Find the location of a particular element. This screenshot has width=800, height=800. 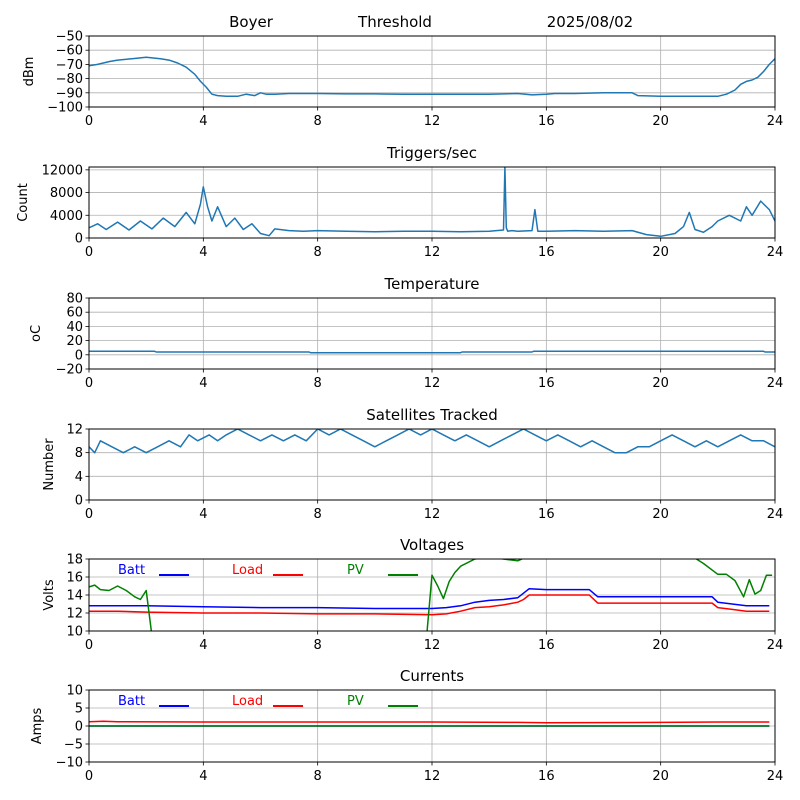

legend: Batt Load PV is located at coordinates (268, 701).